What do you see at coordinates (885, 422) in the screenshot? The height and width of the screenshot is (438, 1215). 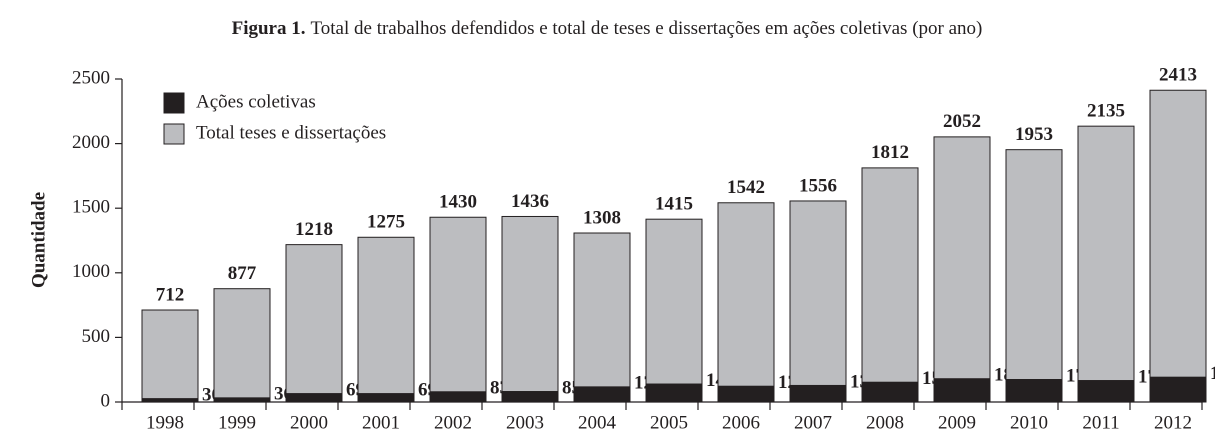 I see `x-tick-label: 2008` at bounding box center [885, 422].